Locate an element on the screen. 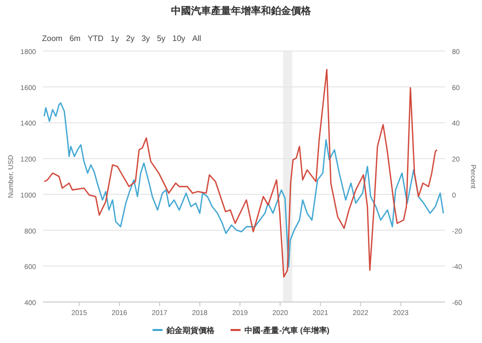 Image resolution: width=482 pixels, height=343 pixels. legend-label: 鉑金期貨價格 is located at coordinates (191, 330).